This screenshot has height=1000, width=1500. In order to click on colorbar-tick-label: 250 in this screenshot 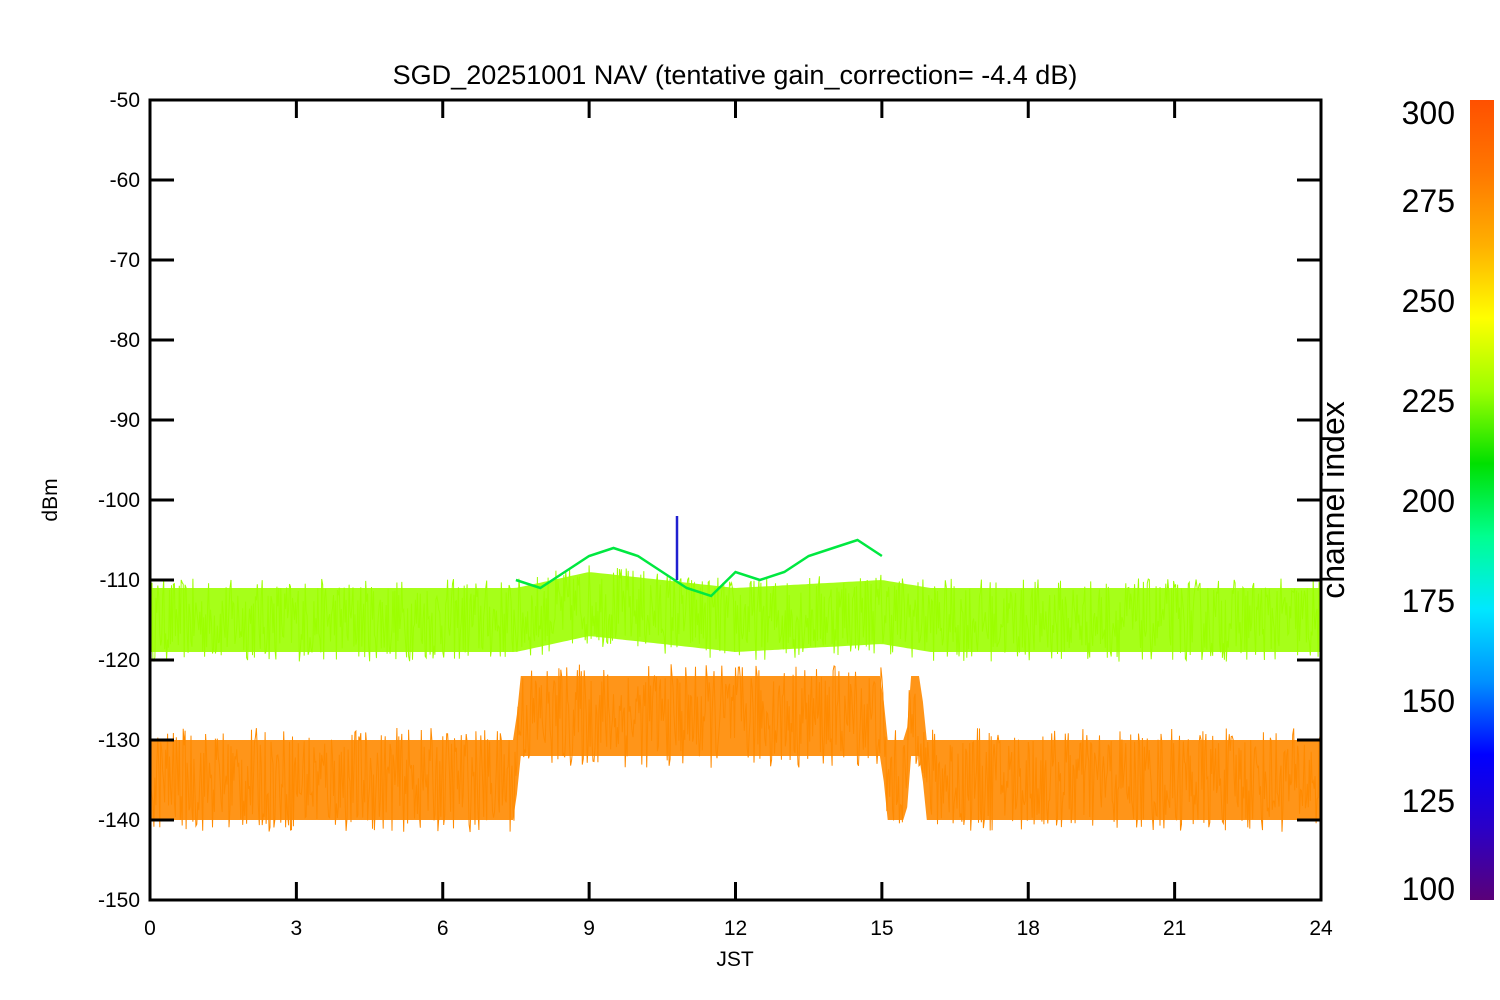, I will do `click(1428, 301)`.